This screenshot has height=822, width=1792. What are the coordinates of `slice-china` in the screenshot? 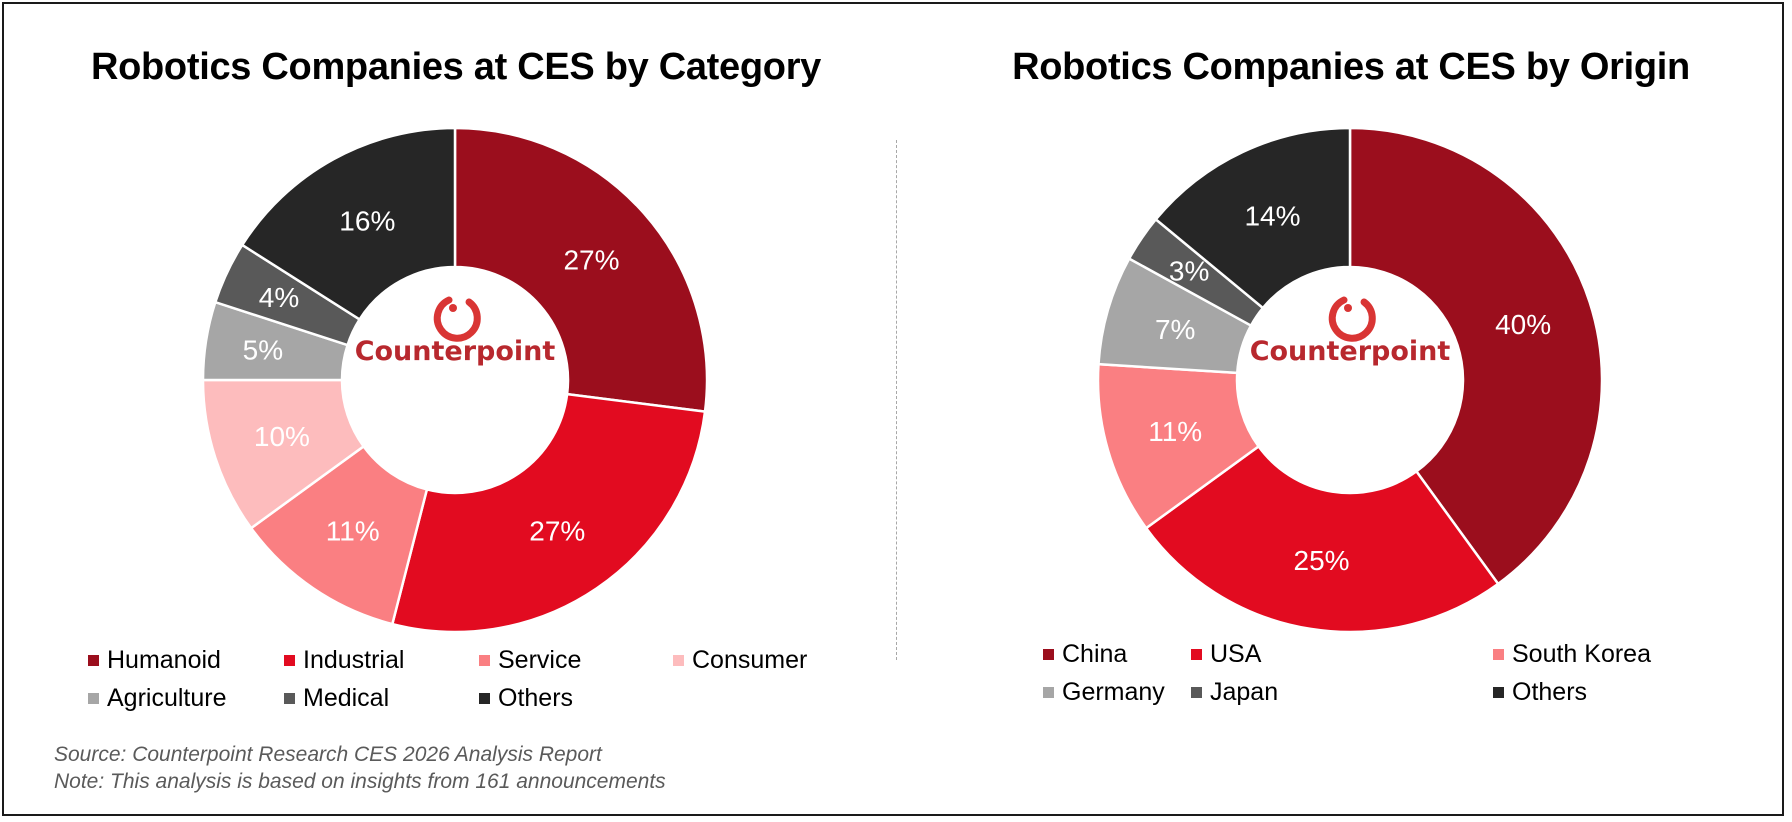 It's located at (1476, 356).